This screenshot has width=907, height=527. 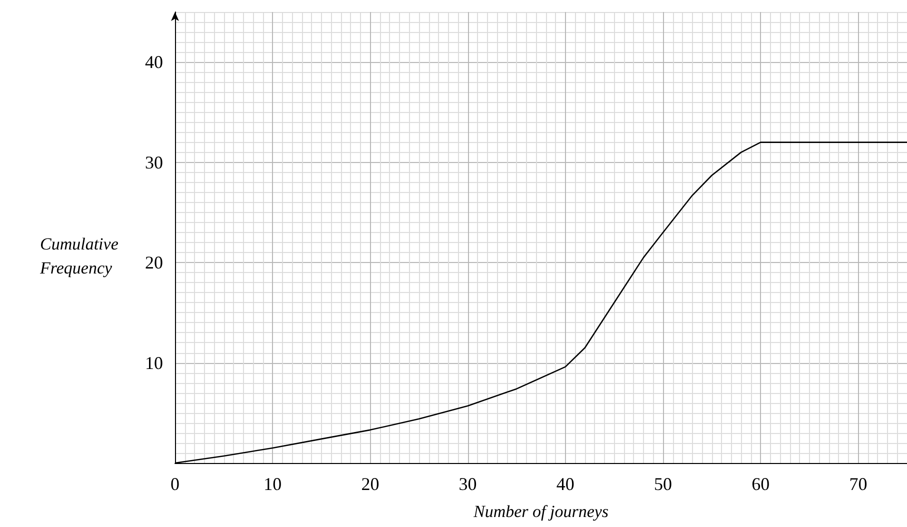 I want to click on y-tick-label: 20, so click(x=154, y=262).